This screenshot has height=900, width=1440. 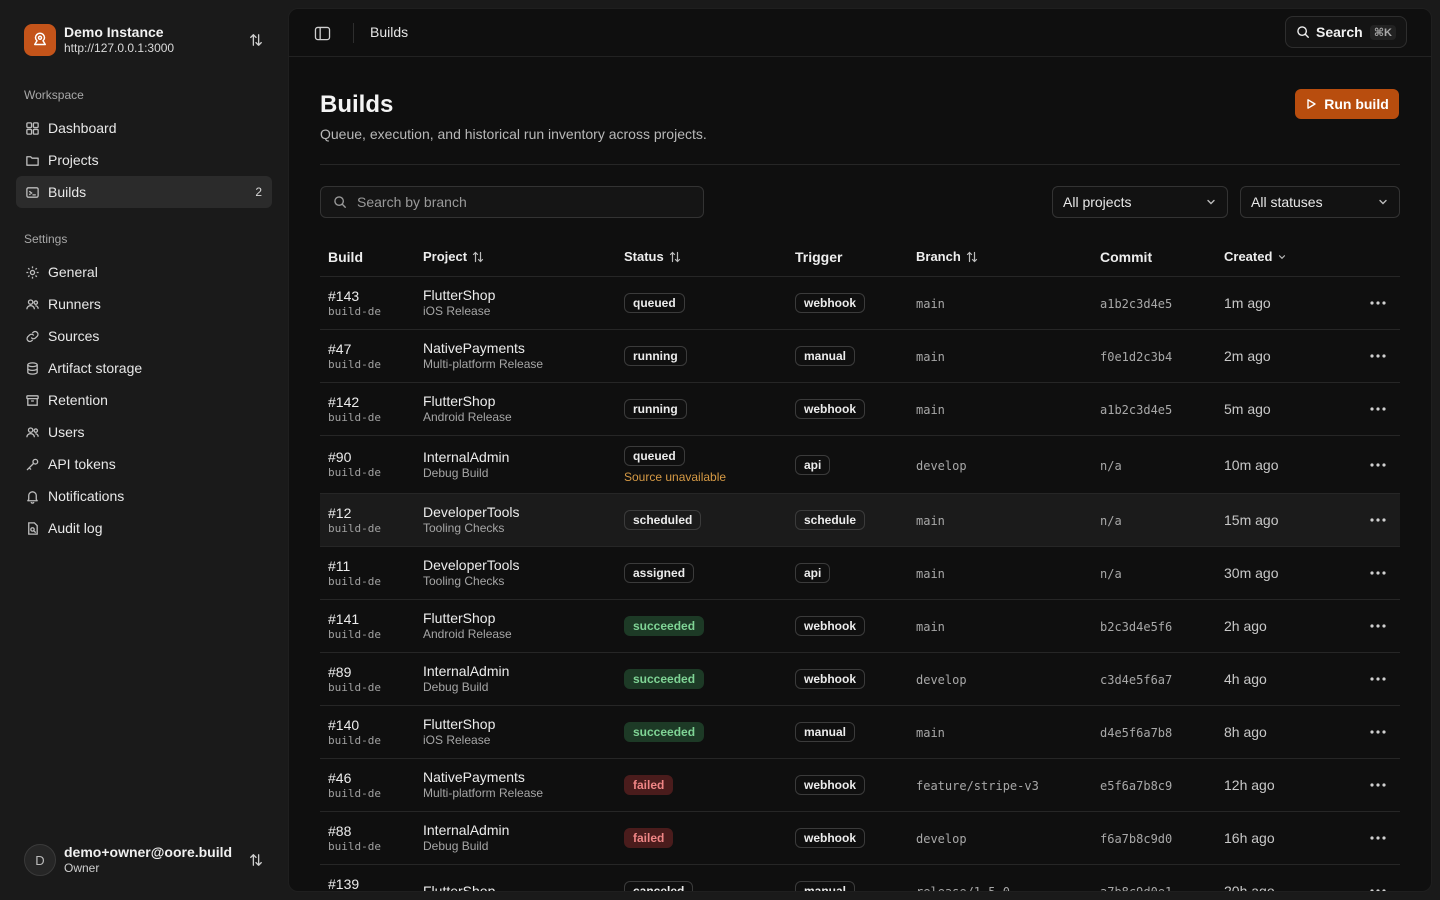 What do you see at coordinates (368, 679) in the screenshot?
I see `build-cell: #89 build-de` at bounding box center [368, 679].